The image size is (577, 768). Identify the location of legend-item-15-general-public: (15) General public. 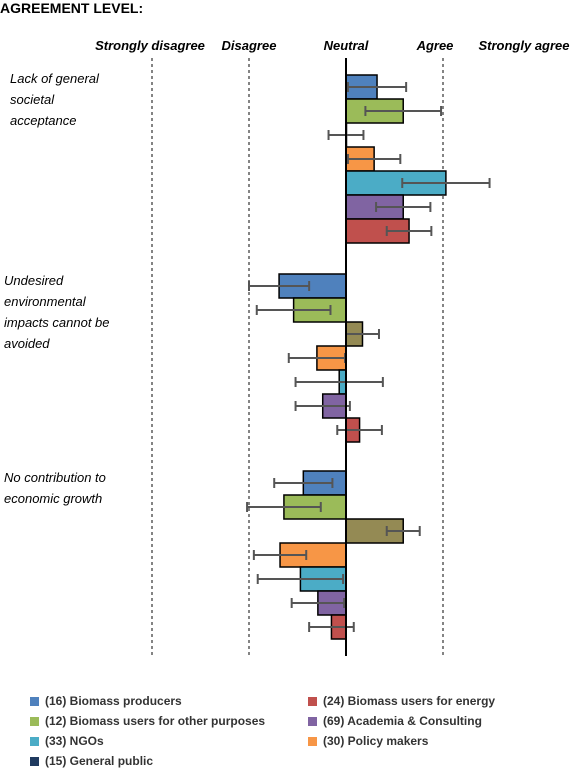
(91, 761).